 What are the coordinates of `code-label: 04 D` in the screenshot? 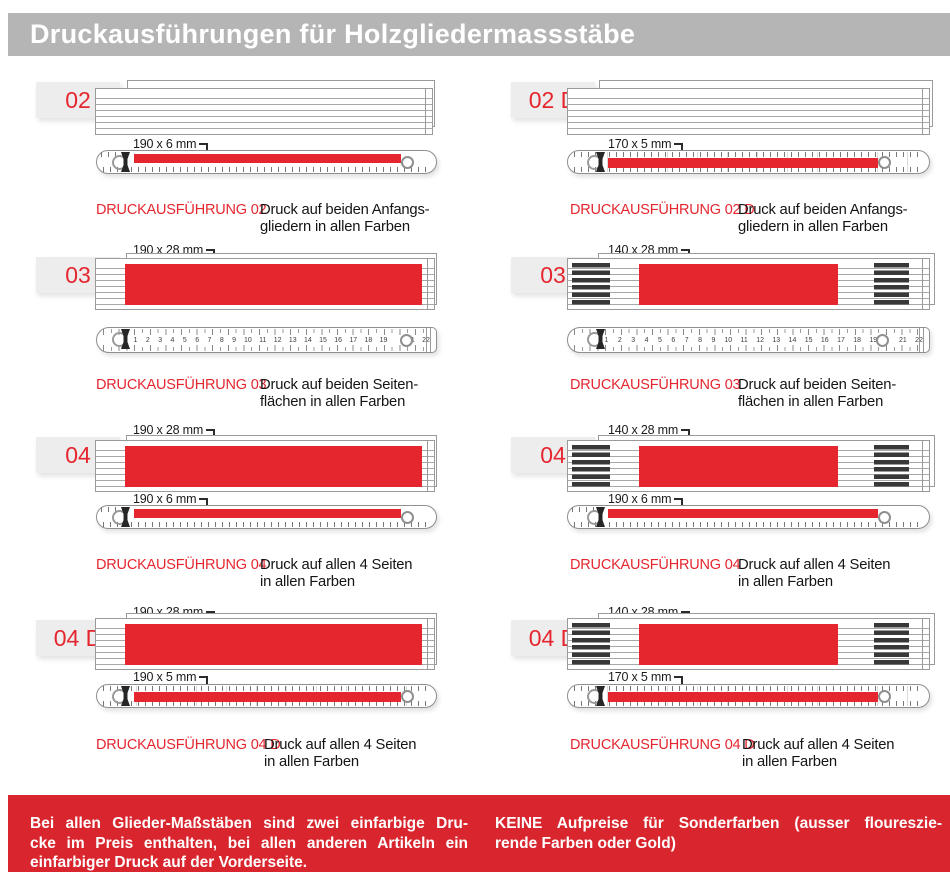 It's located at (78, 637).